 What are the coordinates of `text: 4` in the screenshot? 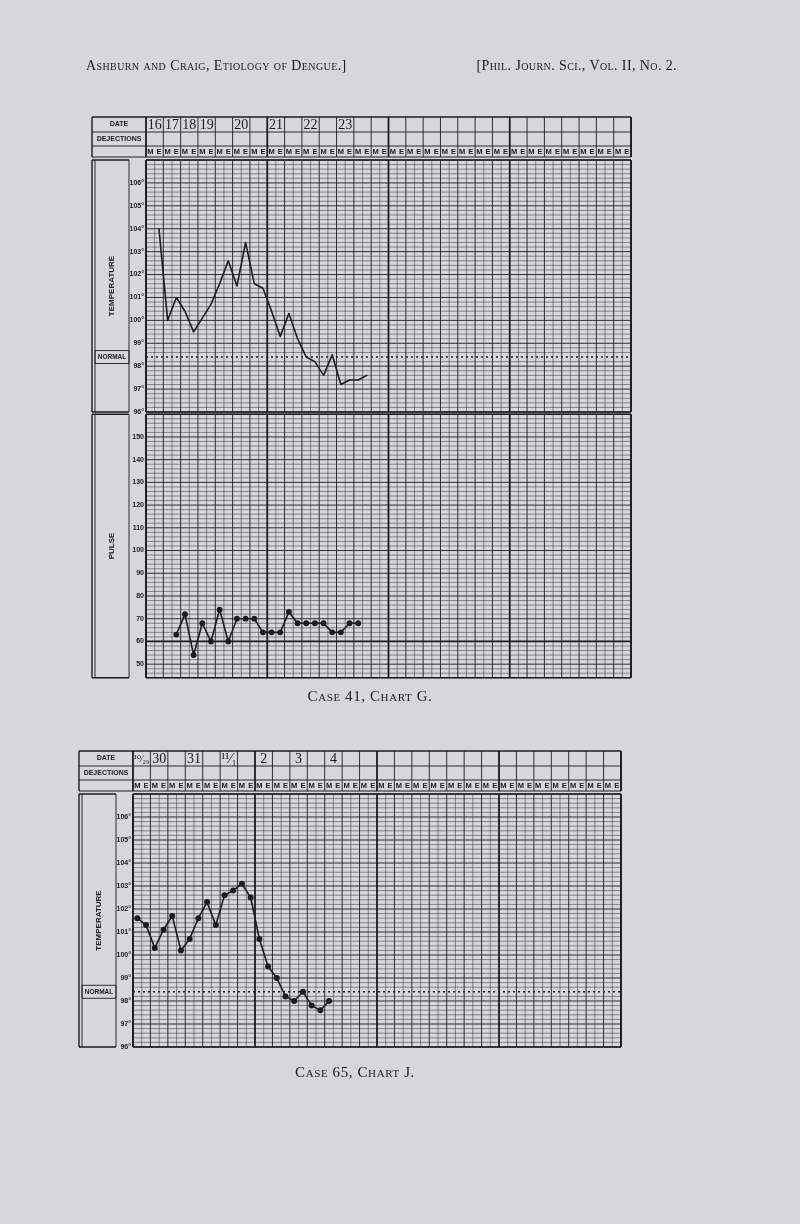 It's located at (333, 759).